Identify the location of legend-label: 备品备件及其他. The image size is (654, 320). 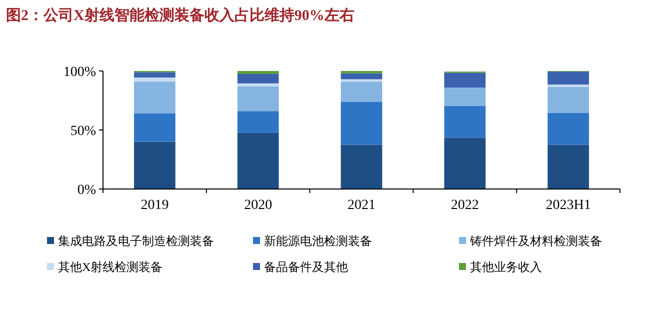
(306, 267).